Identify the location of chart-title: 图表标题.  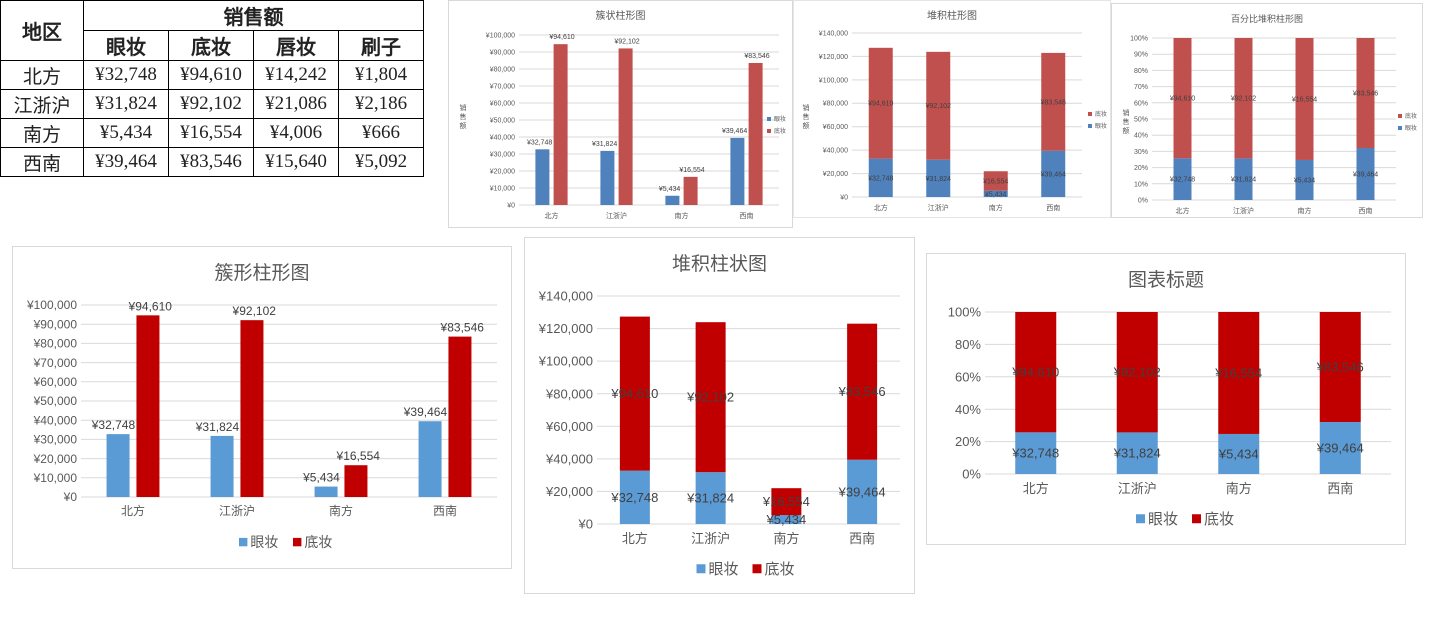
(1166, 280).